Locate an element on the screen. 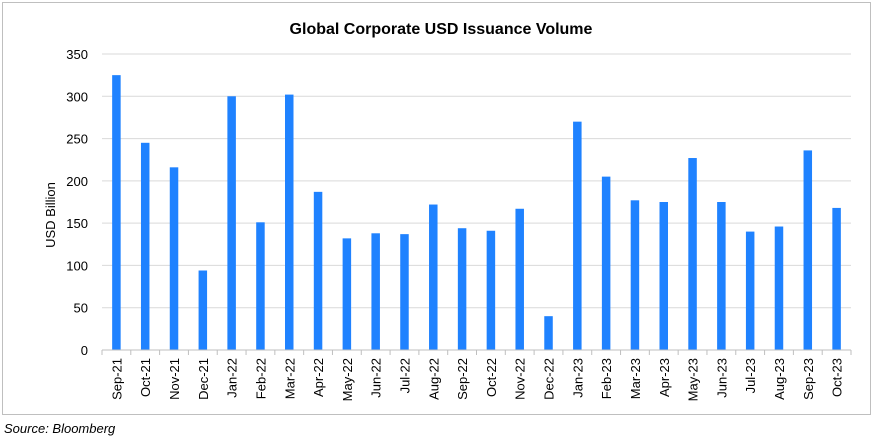 The image size is (877, 440). x-tick-label: Dec-22 is located at coordinates (549, 379).